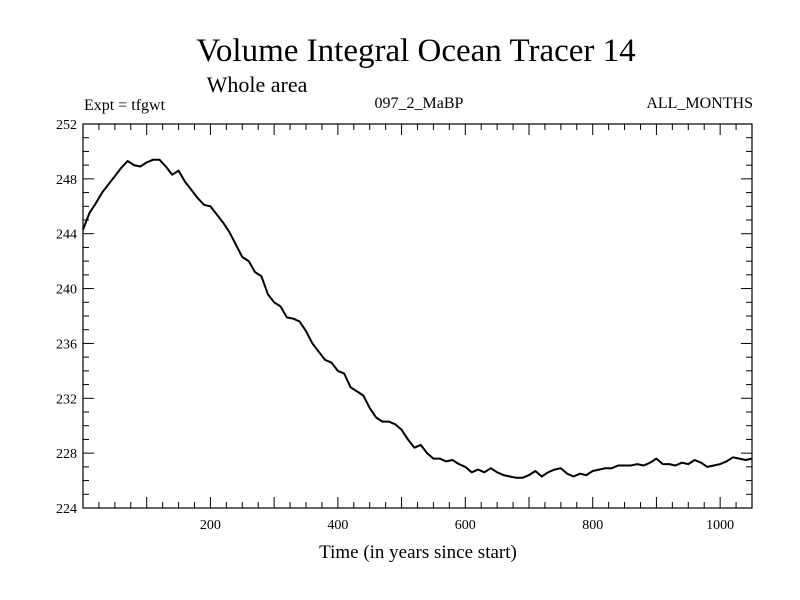 This screenshot has height=600, width=800. I want to click on y-tick-label: 228, so click(66, 454).